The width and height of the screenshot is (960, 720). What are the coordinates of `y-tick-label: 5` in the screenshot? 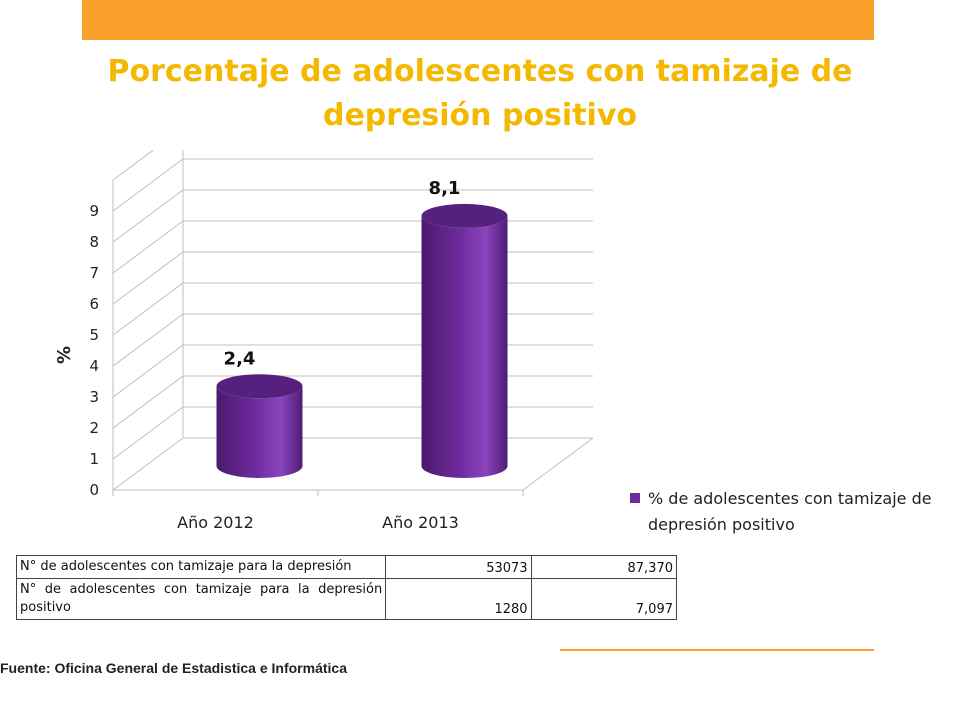 It's located at (94, 335).